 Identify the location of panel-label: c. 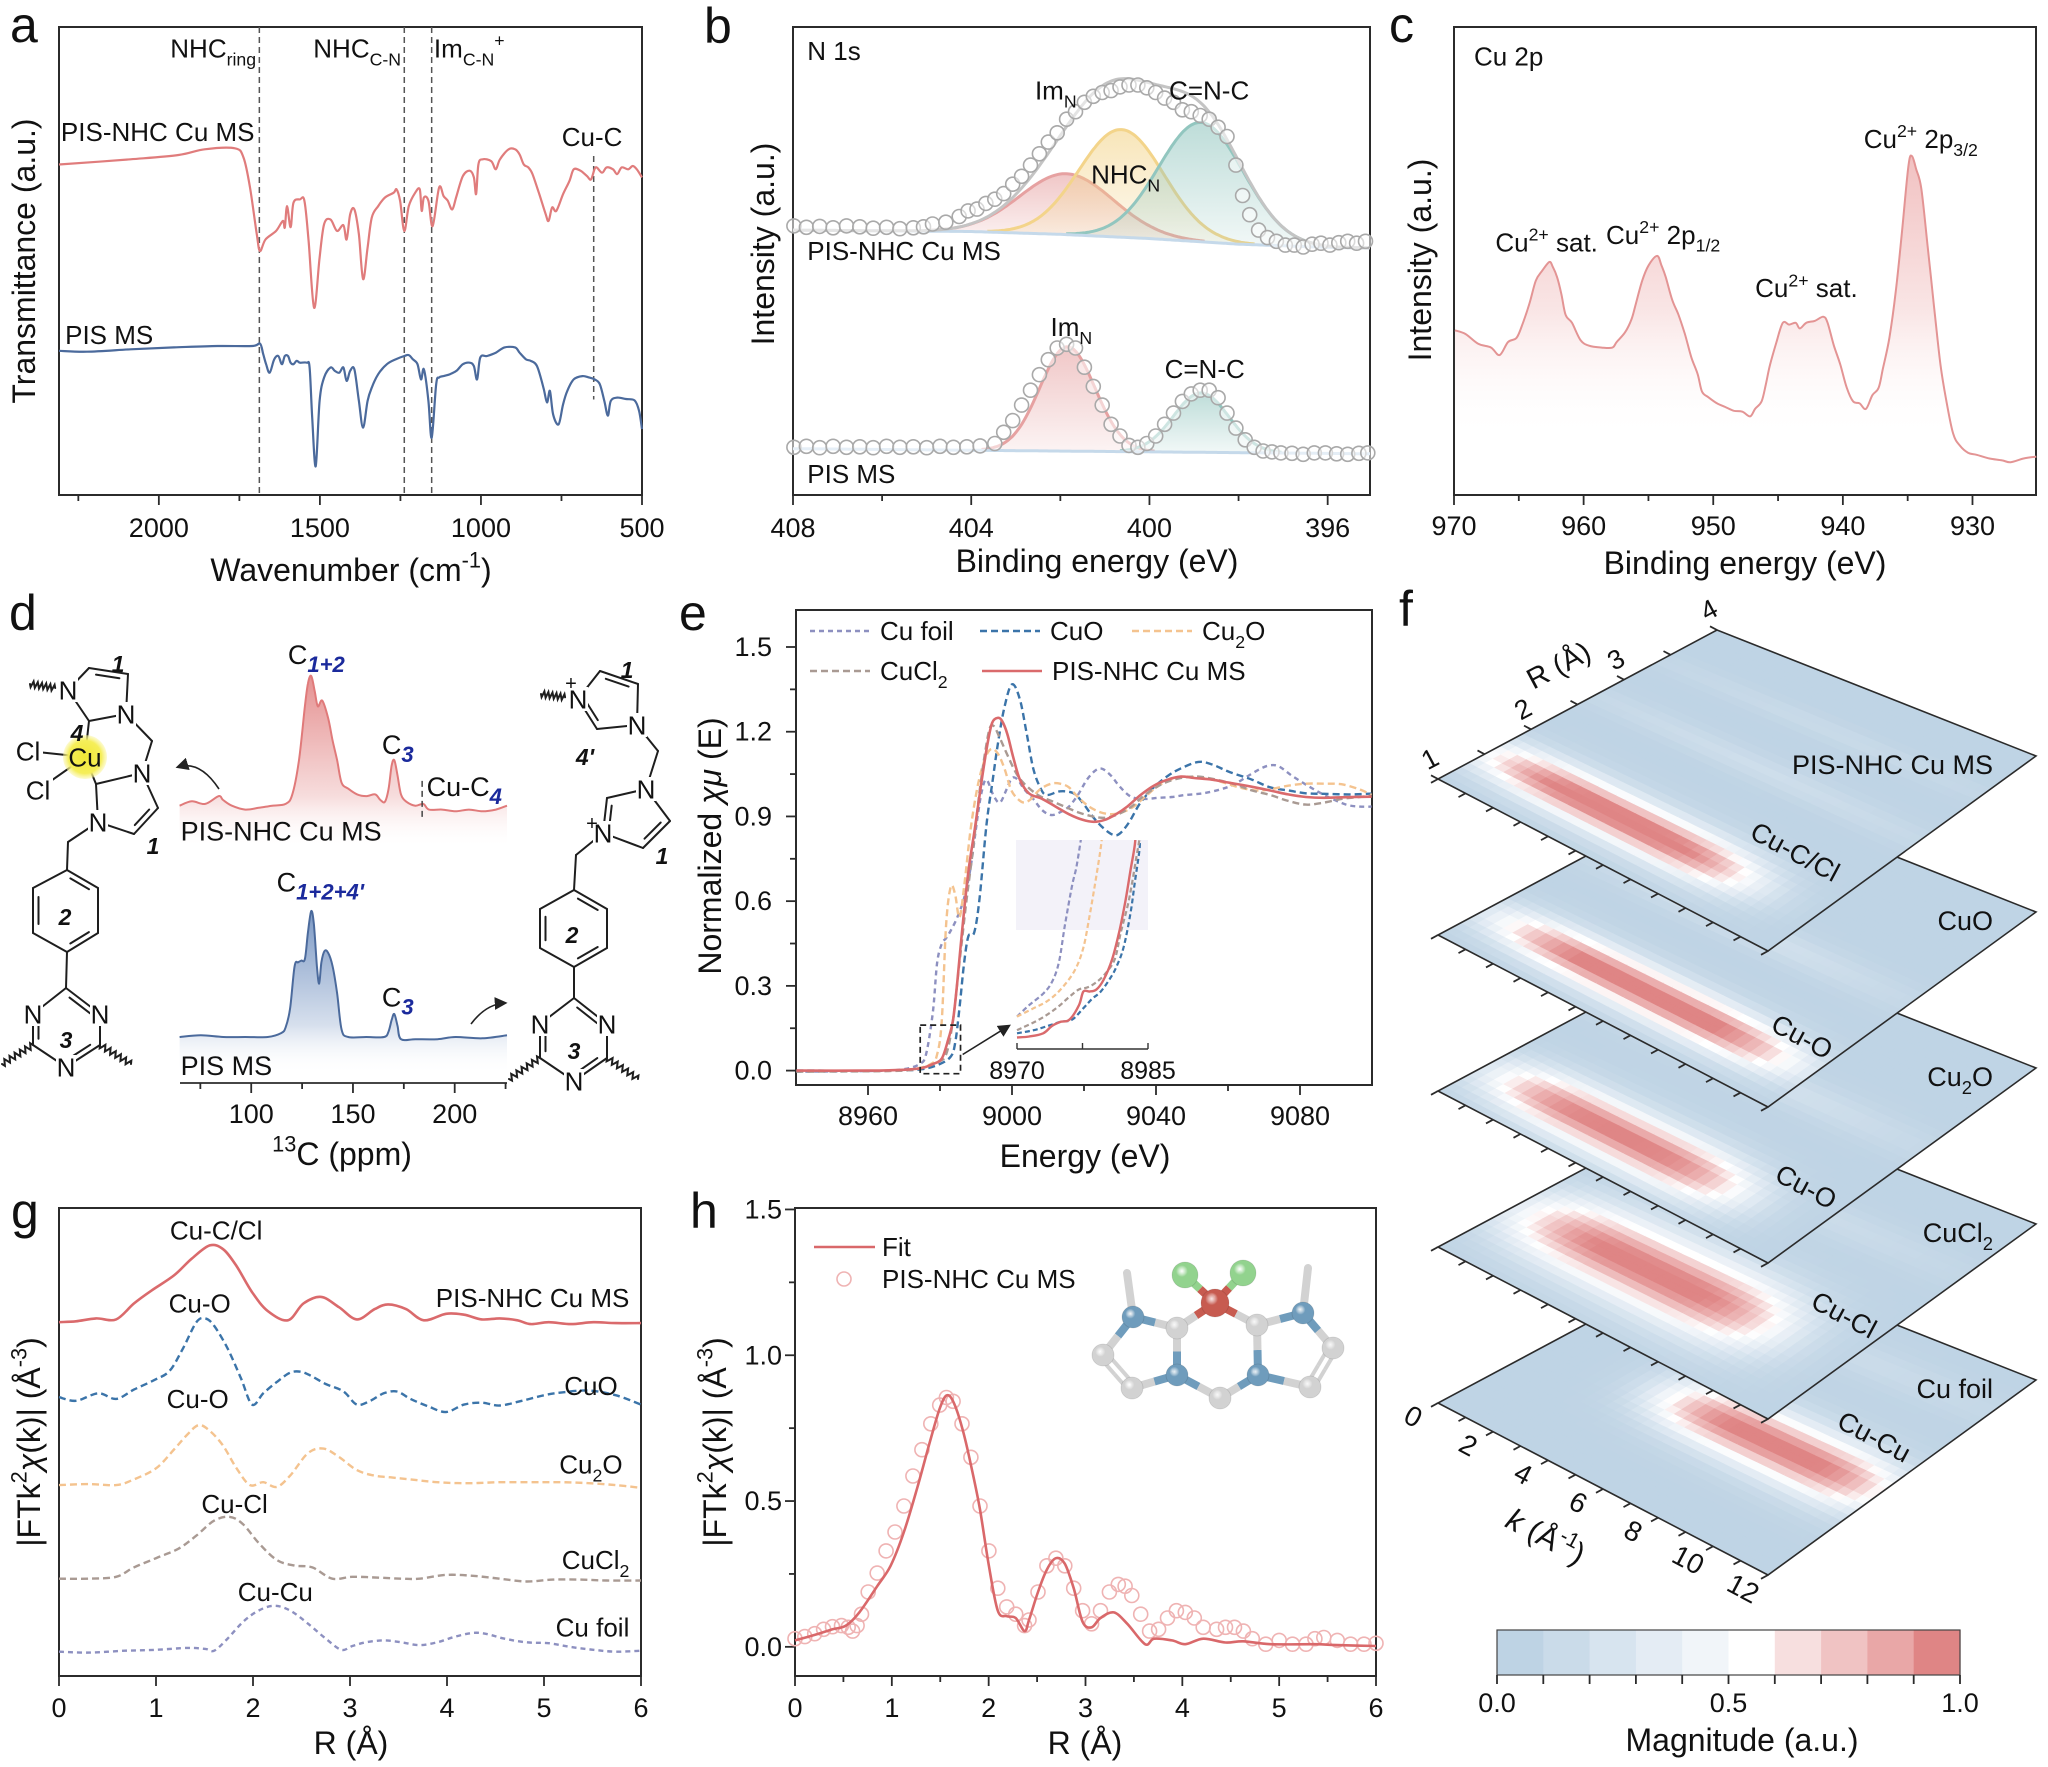
(1401, 26).